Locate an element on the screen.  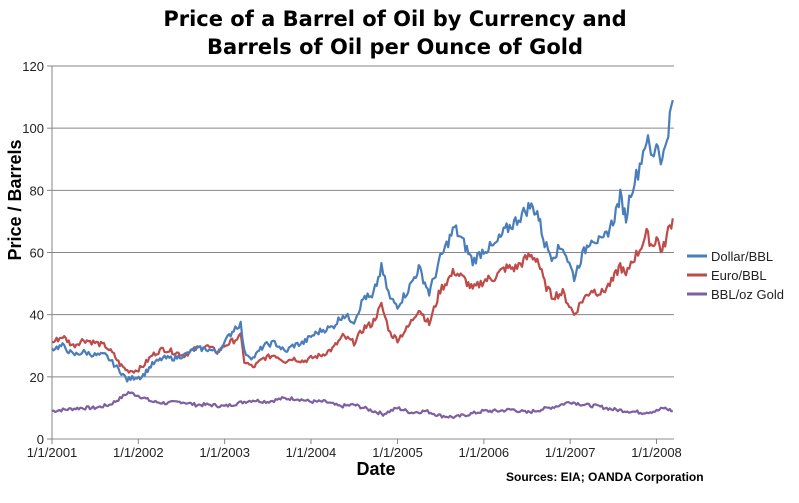
x-tick-label: 1/1/2003 is located at coordinates (224, 452).